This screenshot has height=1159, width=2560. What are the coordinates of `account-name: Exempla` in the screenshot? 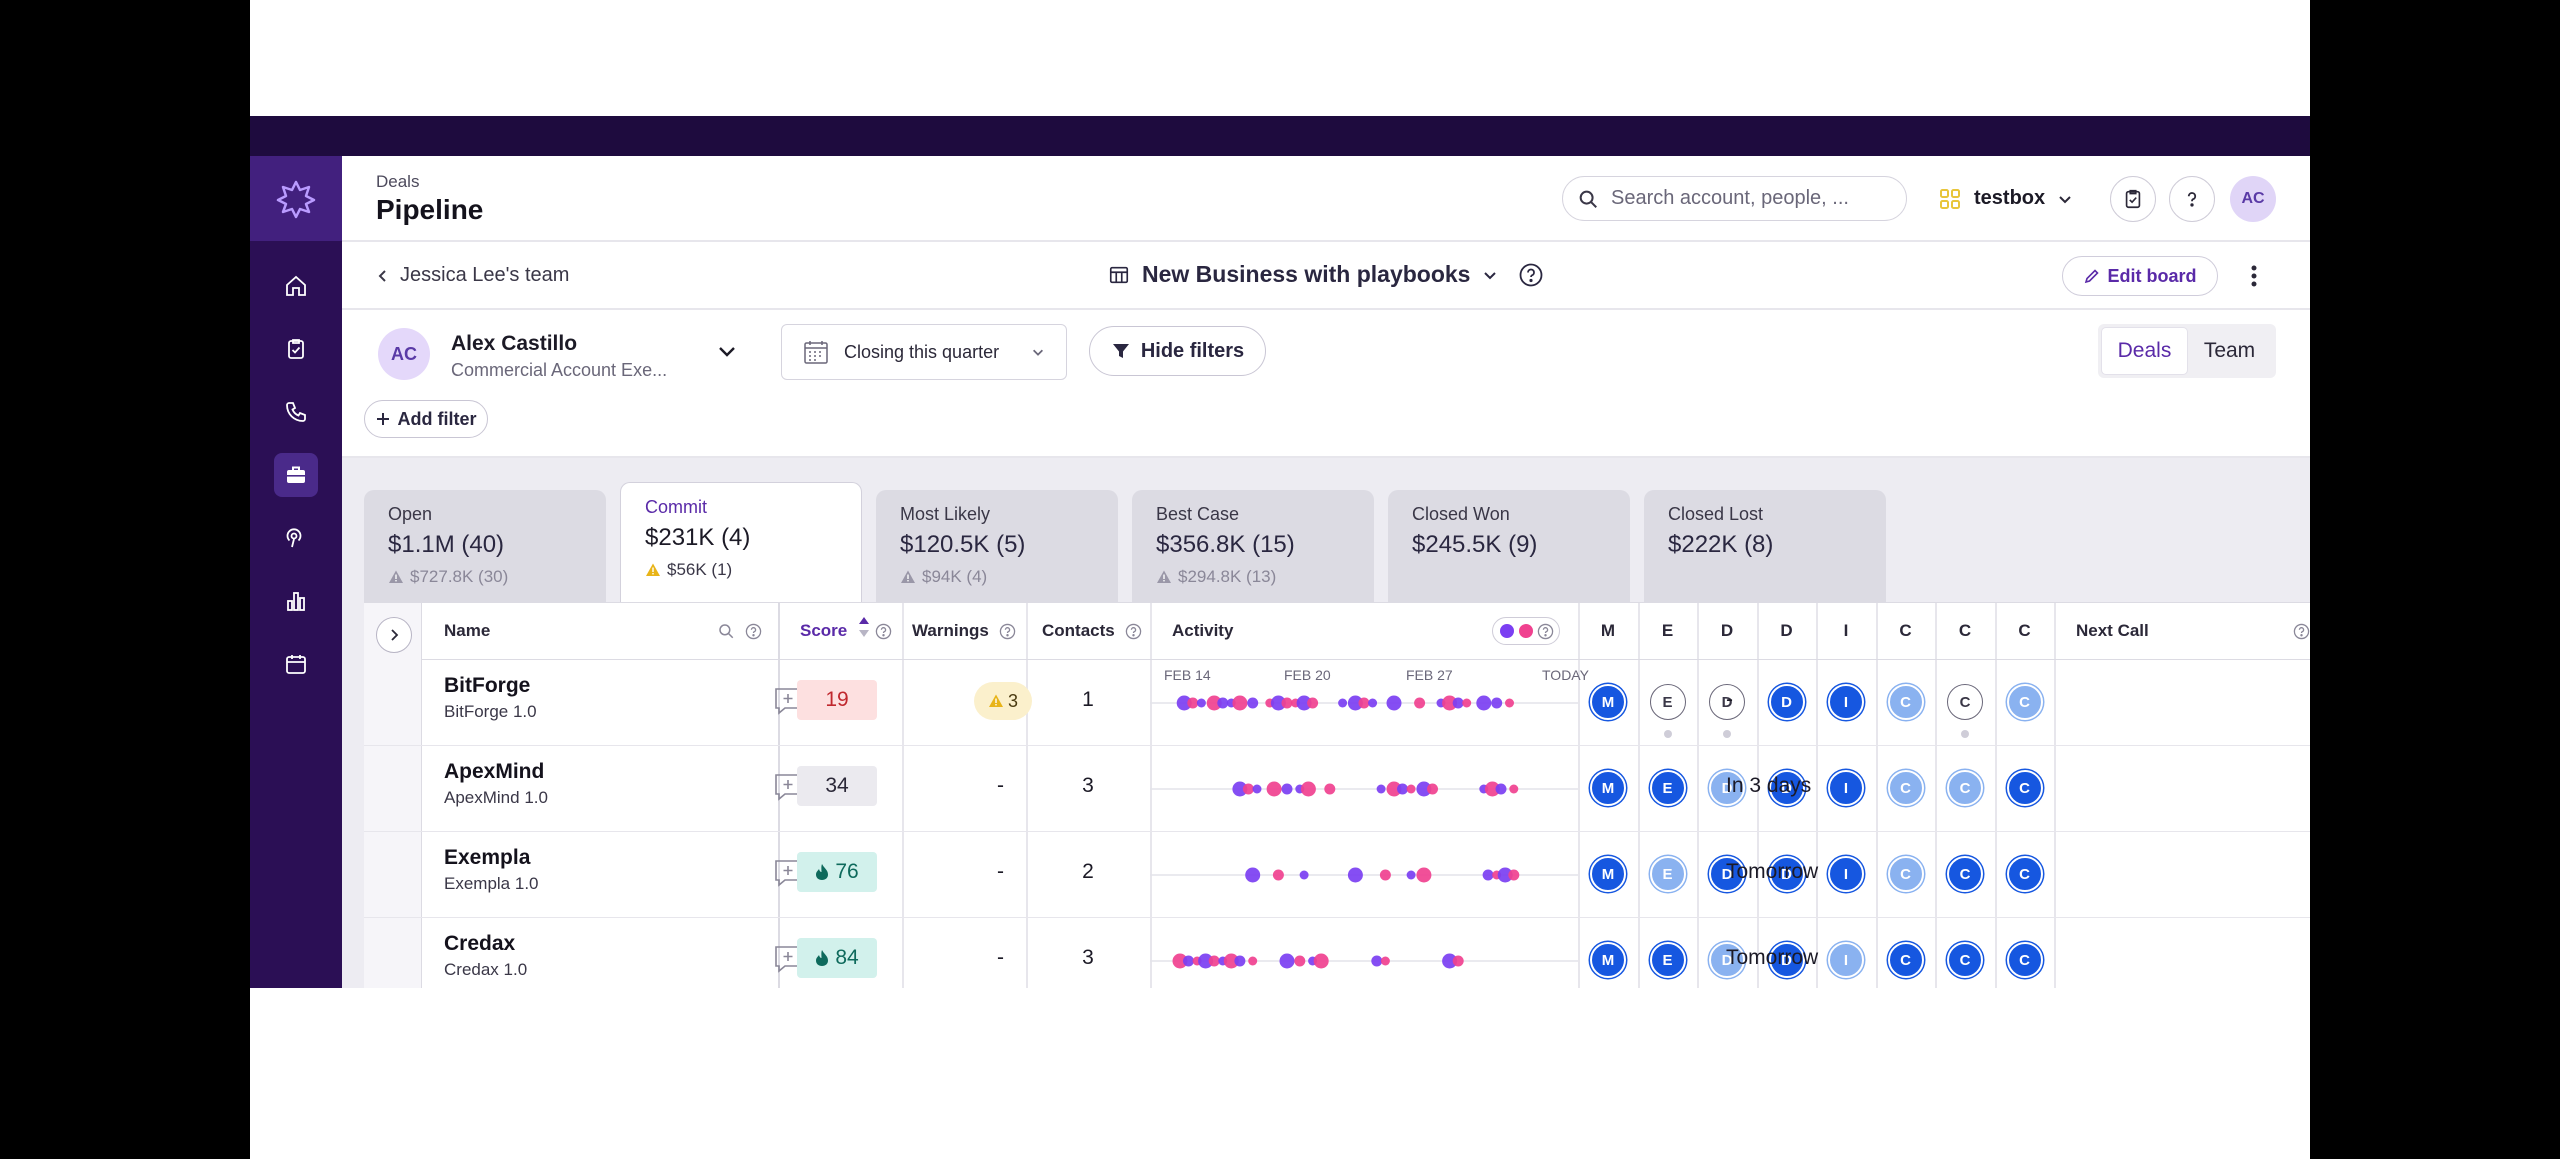 It's located at (487, 857).